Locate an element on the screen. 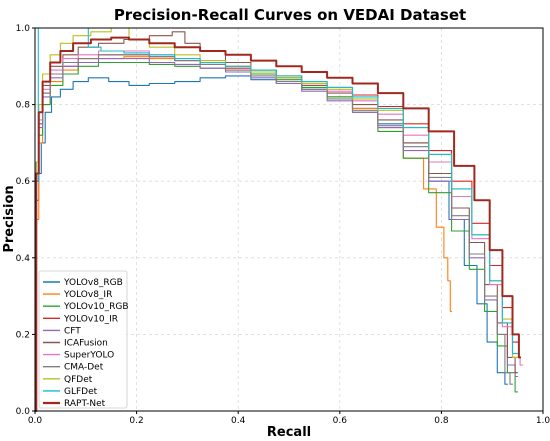 The width and height of the screenshot is (550, 441). legend-label: YOLOv10_RGB is located at coordinates (96, 307).